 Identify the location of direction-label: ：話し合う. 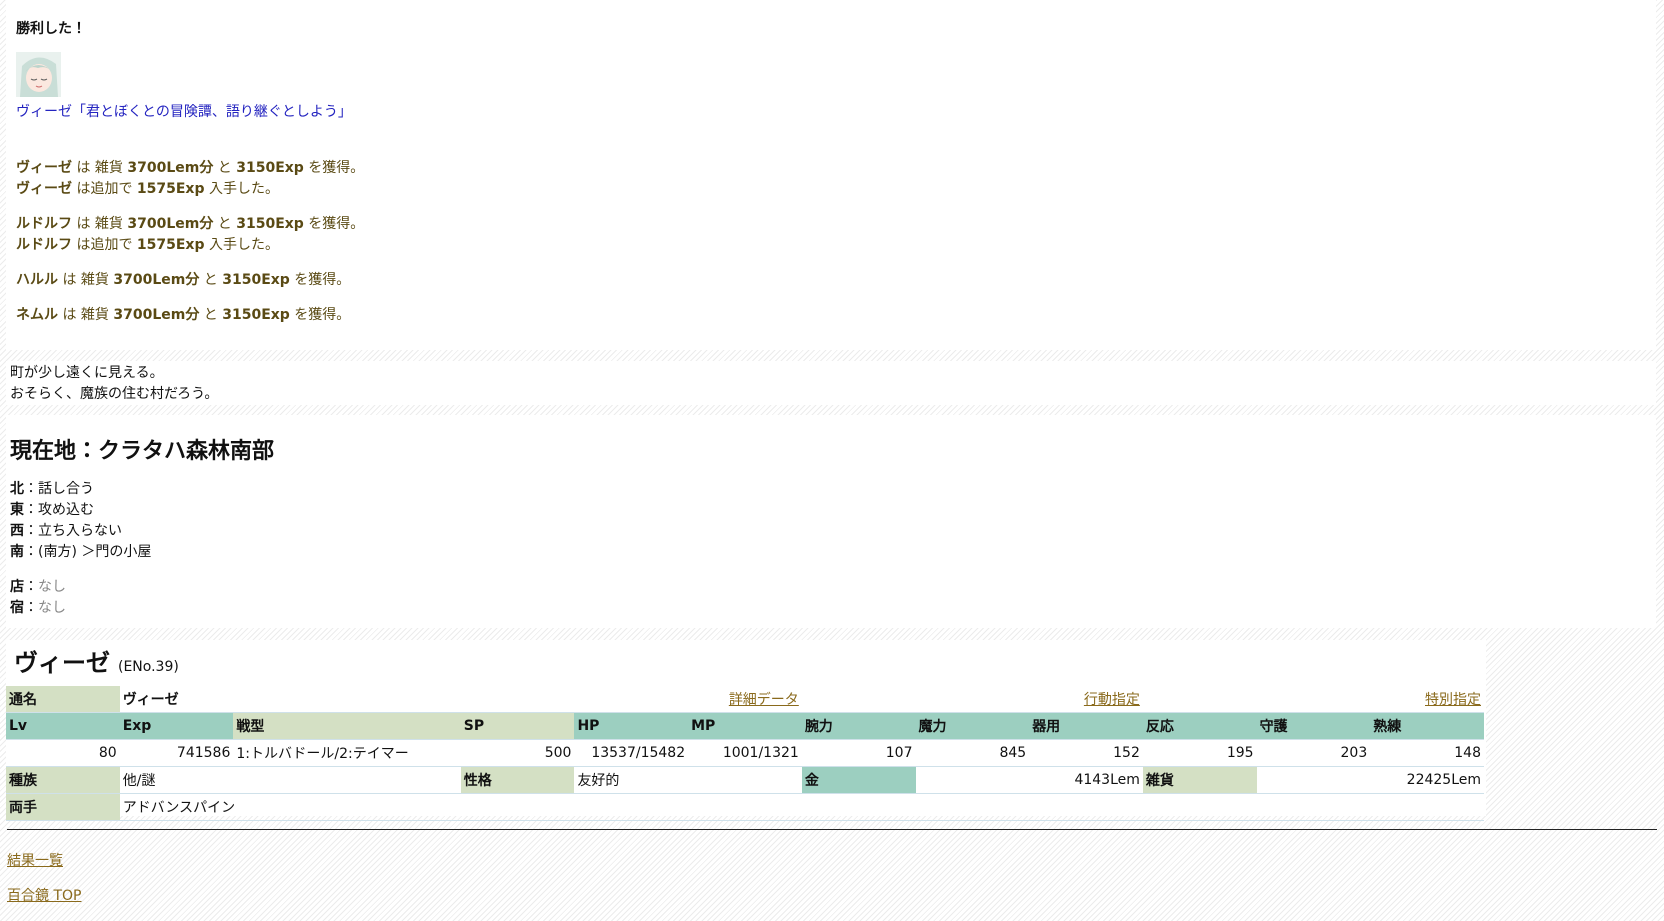
(59, 489).